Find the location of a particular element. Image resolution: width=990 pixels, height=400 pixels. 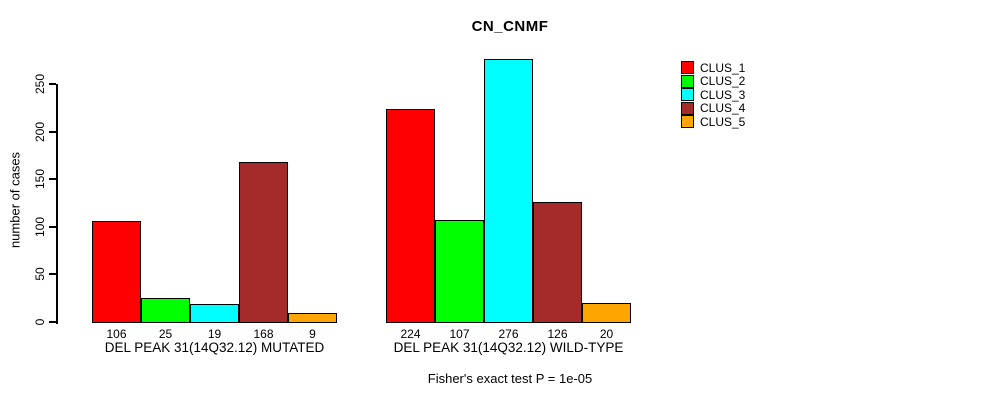

legend-row: CLUS_4 is located at coordinates (713, 108).